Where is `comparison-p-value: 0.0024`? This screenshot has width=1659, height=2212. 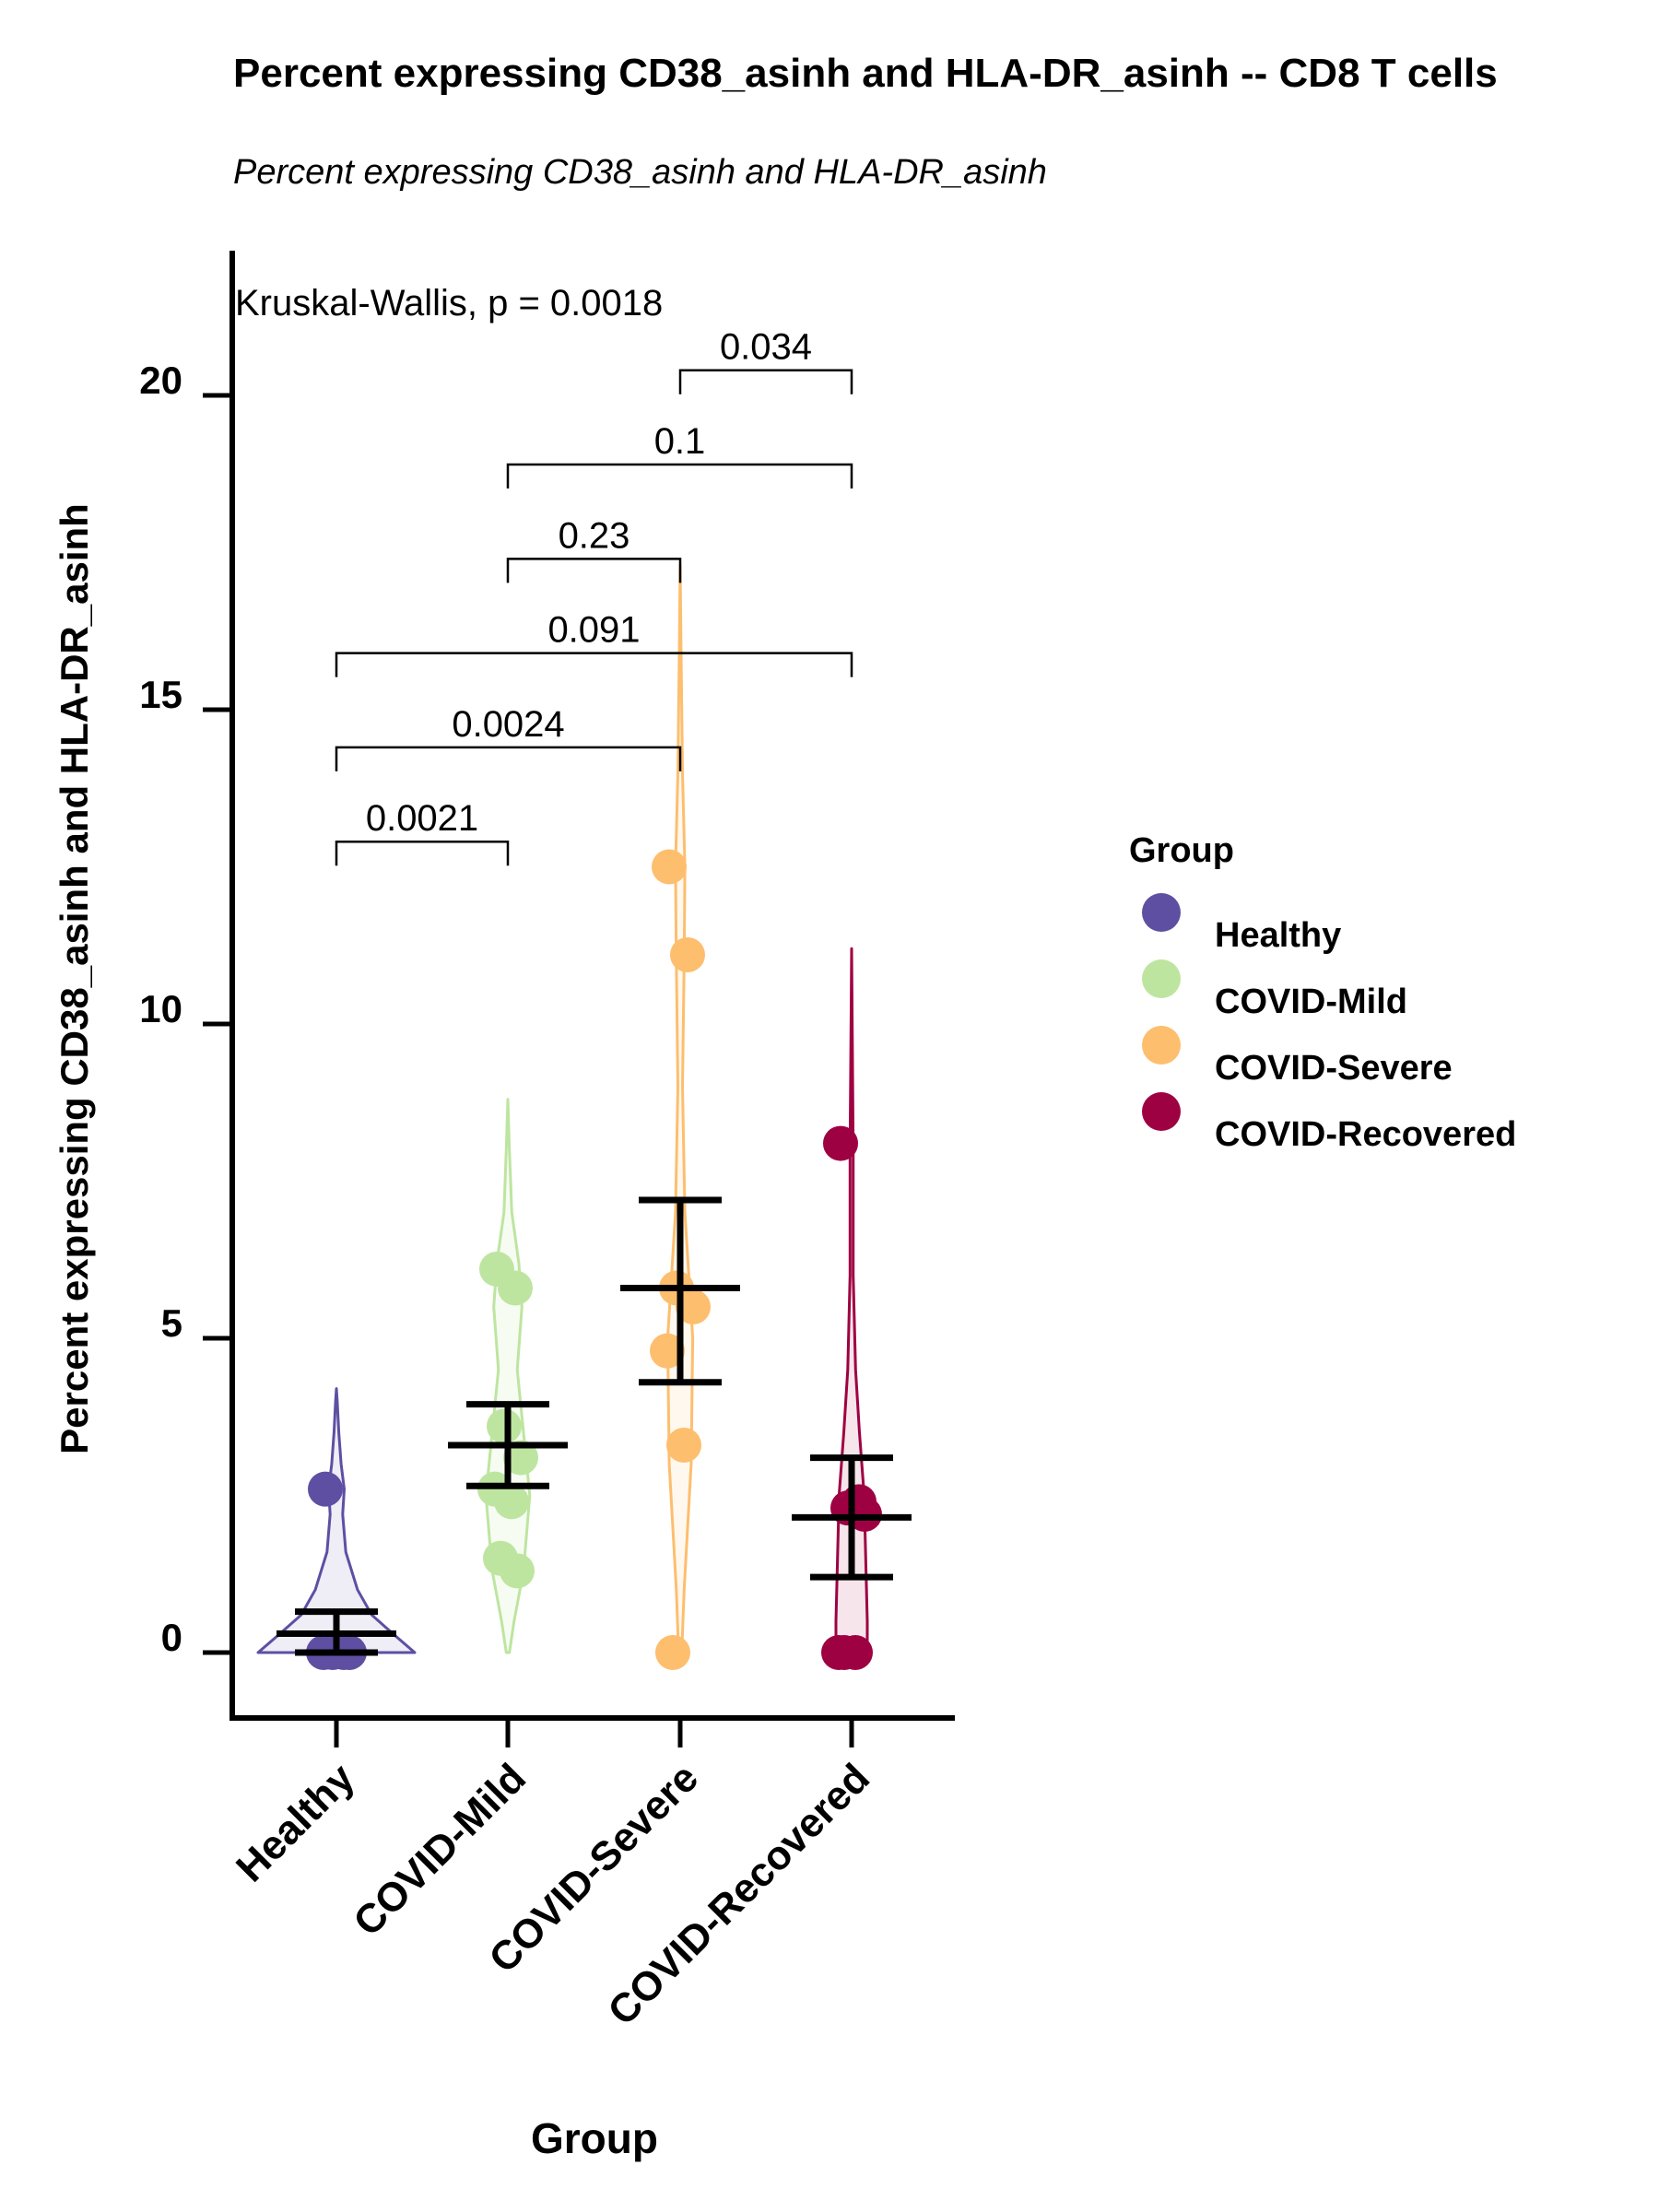
comparison-p-value: 0.0024 is located at coordinates (508, 724).